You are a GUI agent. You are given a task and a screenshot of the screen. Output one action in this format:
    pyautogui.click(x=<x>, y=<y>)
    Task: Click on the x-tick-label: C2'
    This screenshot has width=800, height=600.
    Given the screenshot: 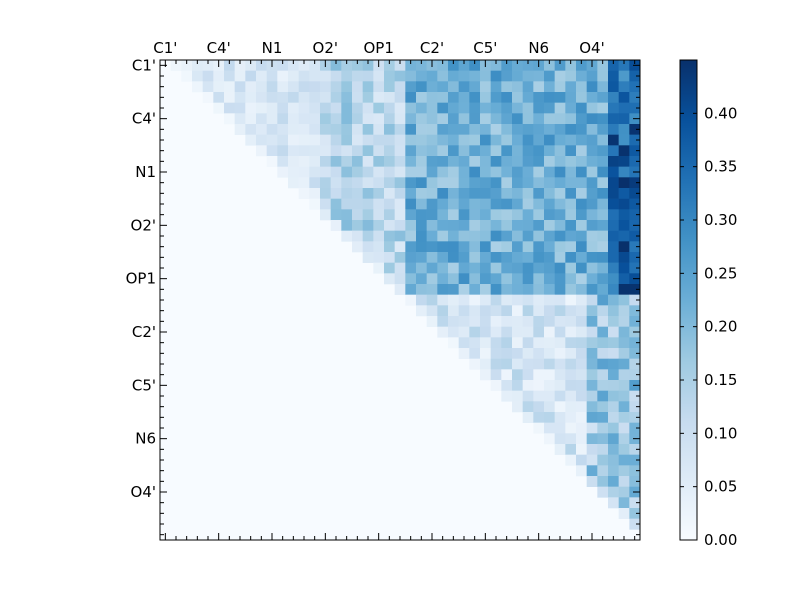 What is the action you would take?
    pyautogui.click(x=432, y=48)
    